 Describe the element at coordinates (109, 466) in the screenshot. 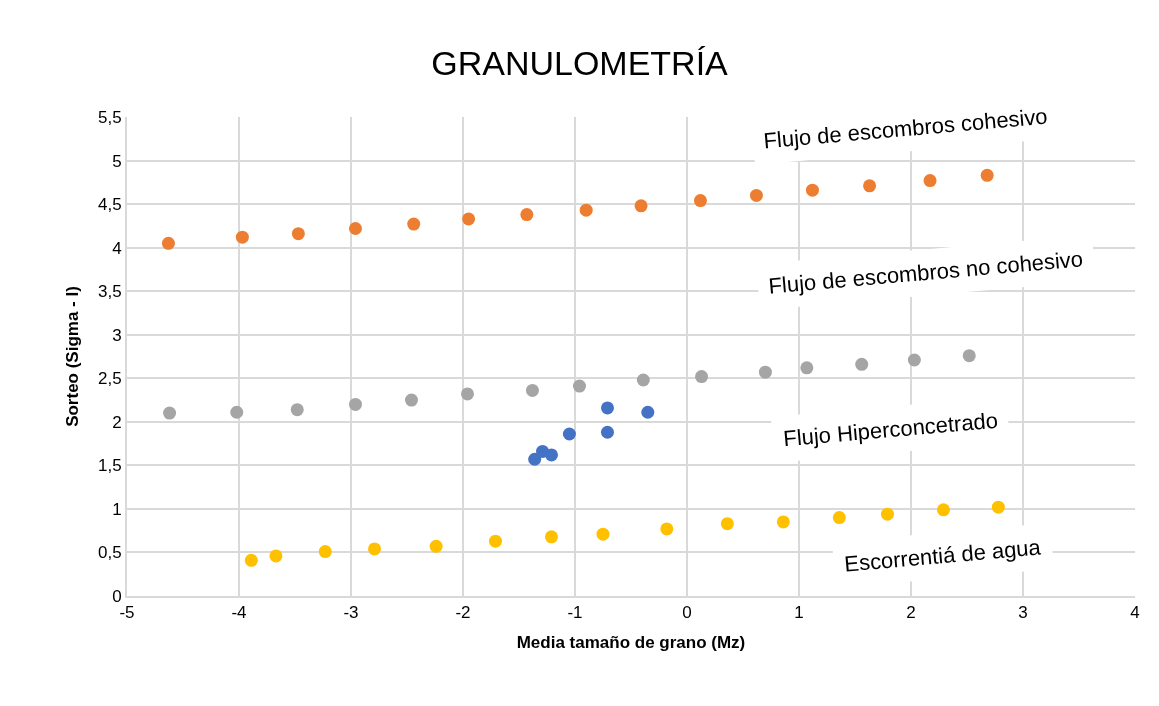

I see `y-tick-label: 1,5` at that location.